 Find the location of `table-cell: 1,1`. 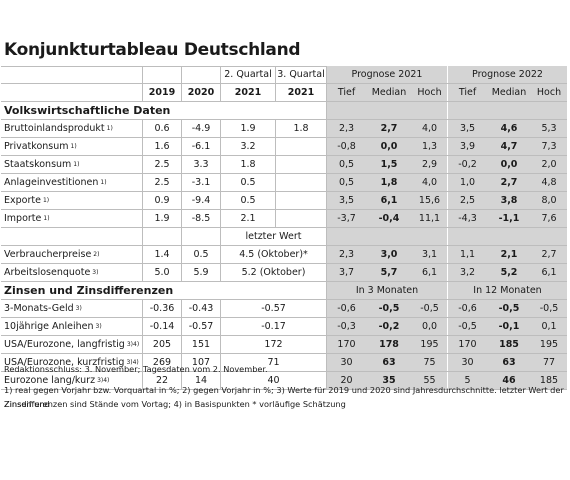

table-cell: 1,1 is located at coordinates (467, 254).